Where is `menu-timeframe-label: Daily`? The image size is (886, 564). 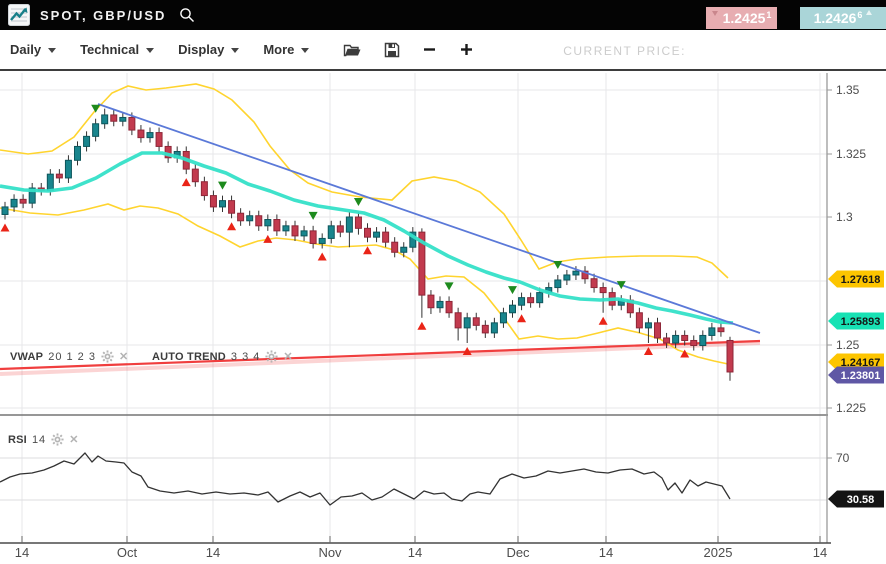
menu-timeframe-label: Daily is located at coordinates (26, 49).